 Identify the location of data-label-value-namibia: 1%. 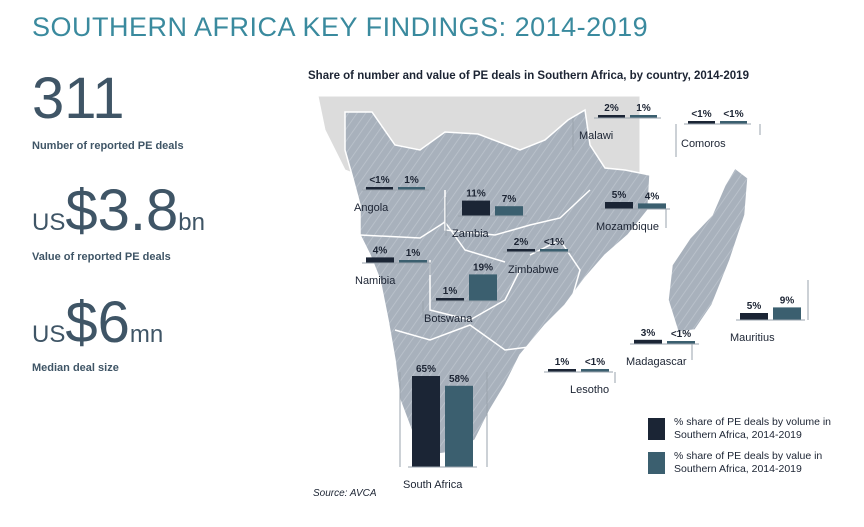
(413, 253).